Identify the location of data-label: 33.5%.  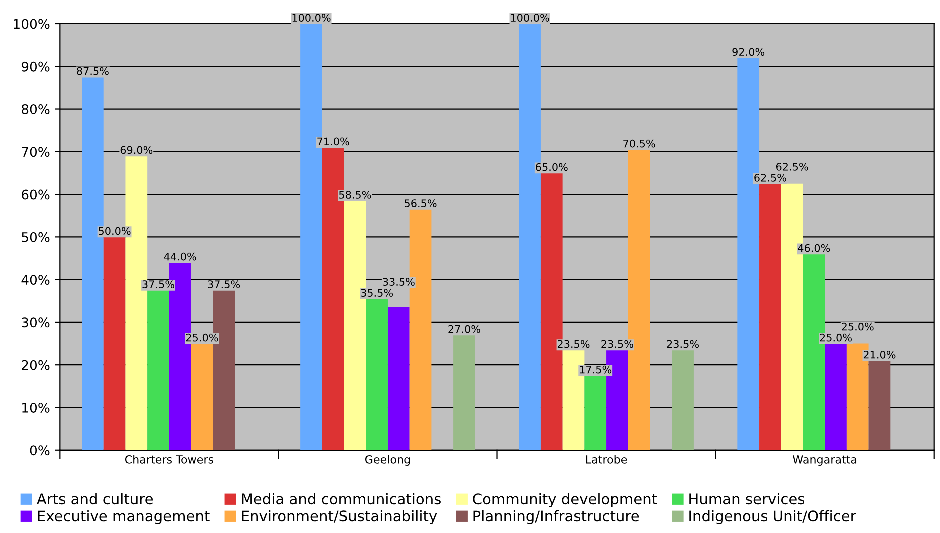
(399, 282).